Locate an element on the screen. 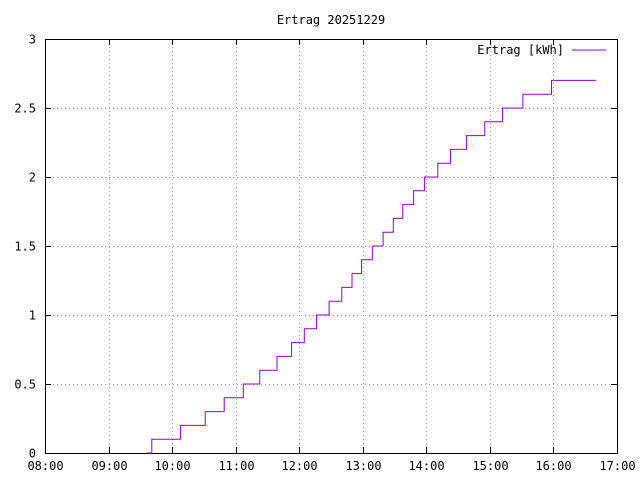 Image resolution: width=640 pixels, height=480 pixels. x-tick-label: 12:00 is located at coordinates (299, 466).